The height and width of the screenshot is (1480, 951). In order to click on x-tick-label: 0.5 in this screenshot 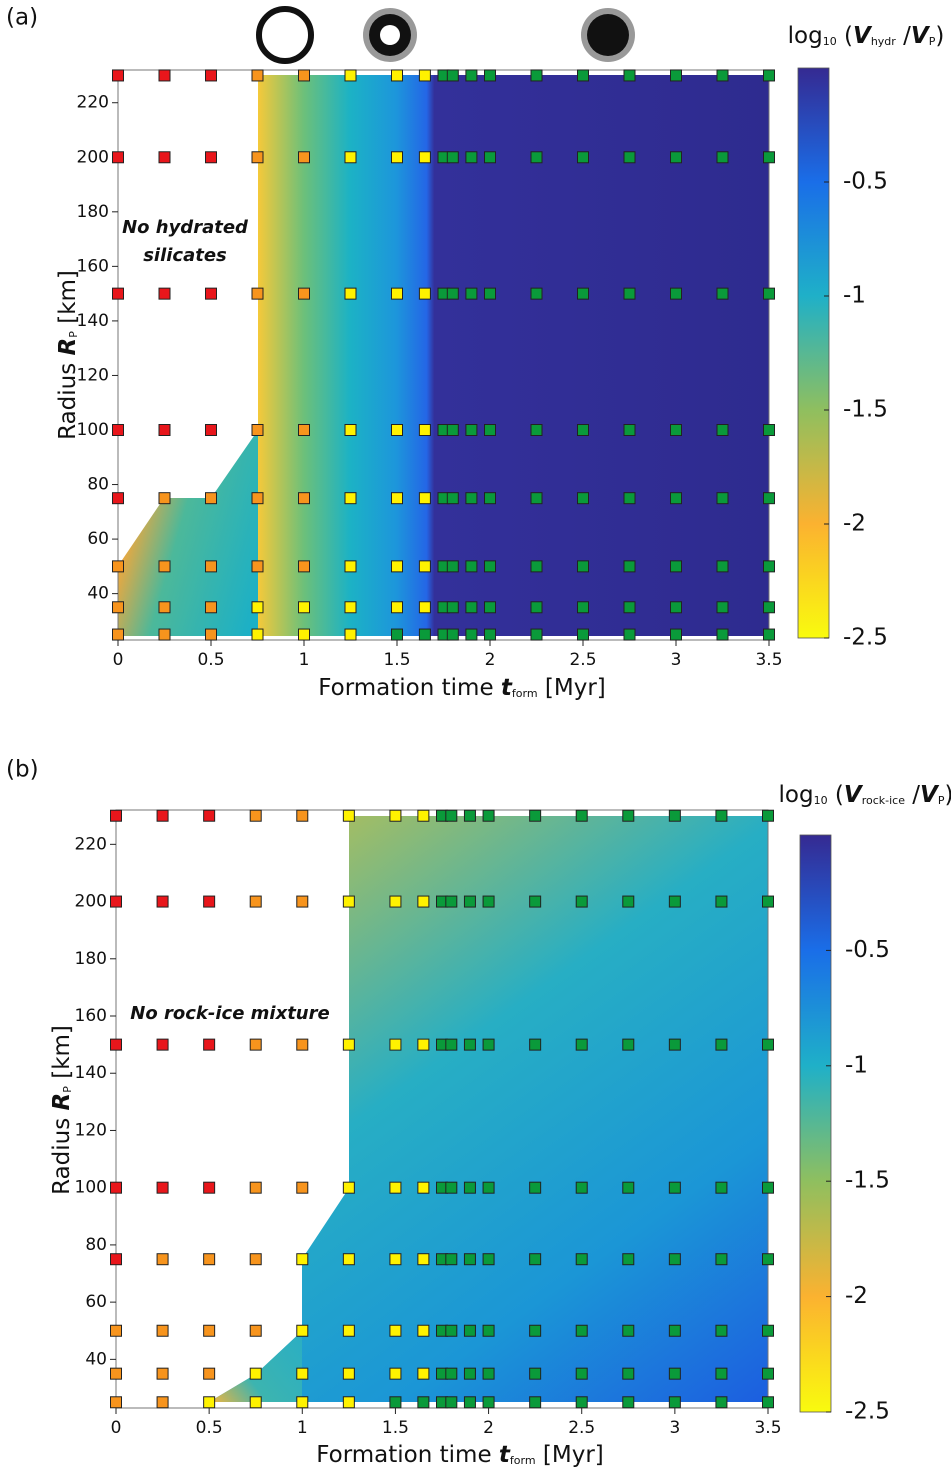, I will do `click(209, 1428)`.